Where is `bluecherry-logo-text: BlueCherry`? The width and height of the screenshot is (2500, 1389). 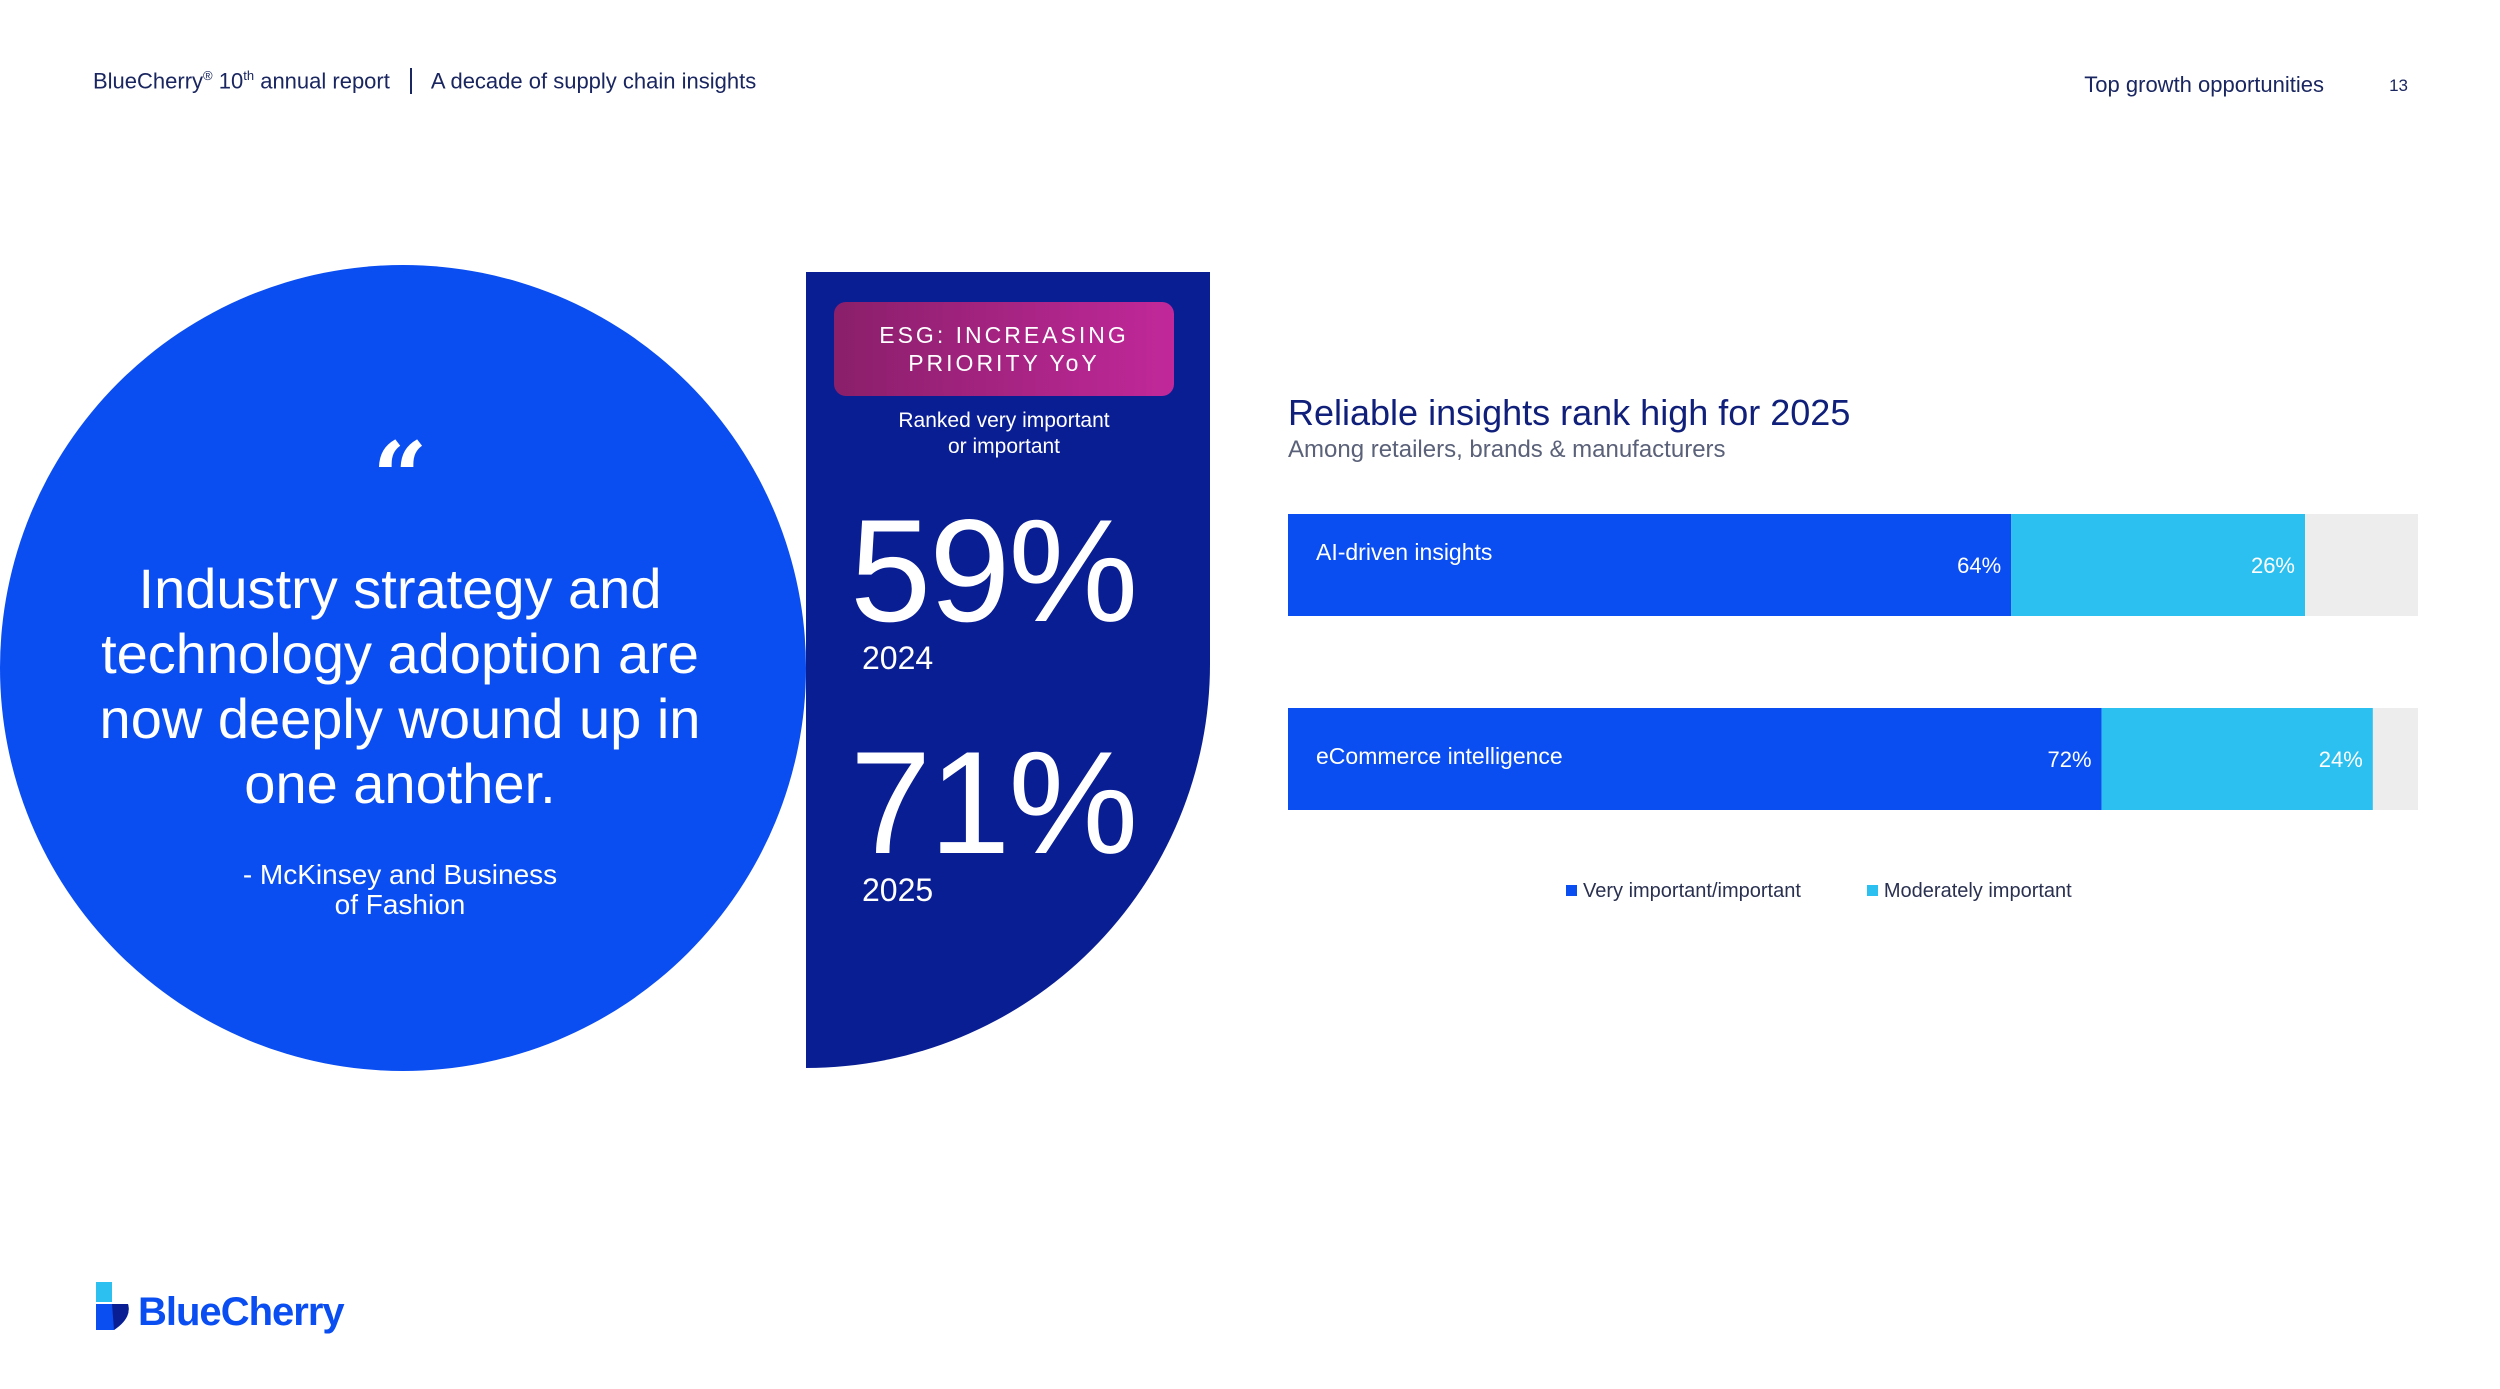 bluecherry-logo-text: BlueCherry is located at coordinates (241, 1312).